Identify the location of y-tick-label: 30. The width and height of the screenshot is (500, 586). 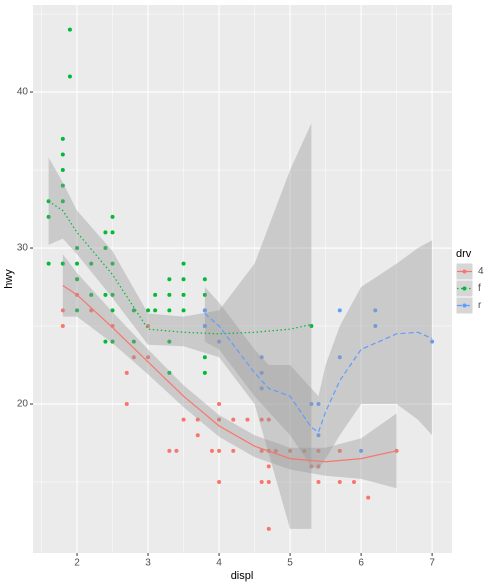
(23, 248).